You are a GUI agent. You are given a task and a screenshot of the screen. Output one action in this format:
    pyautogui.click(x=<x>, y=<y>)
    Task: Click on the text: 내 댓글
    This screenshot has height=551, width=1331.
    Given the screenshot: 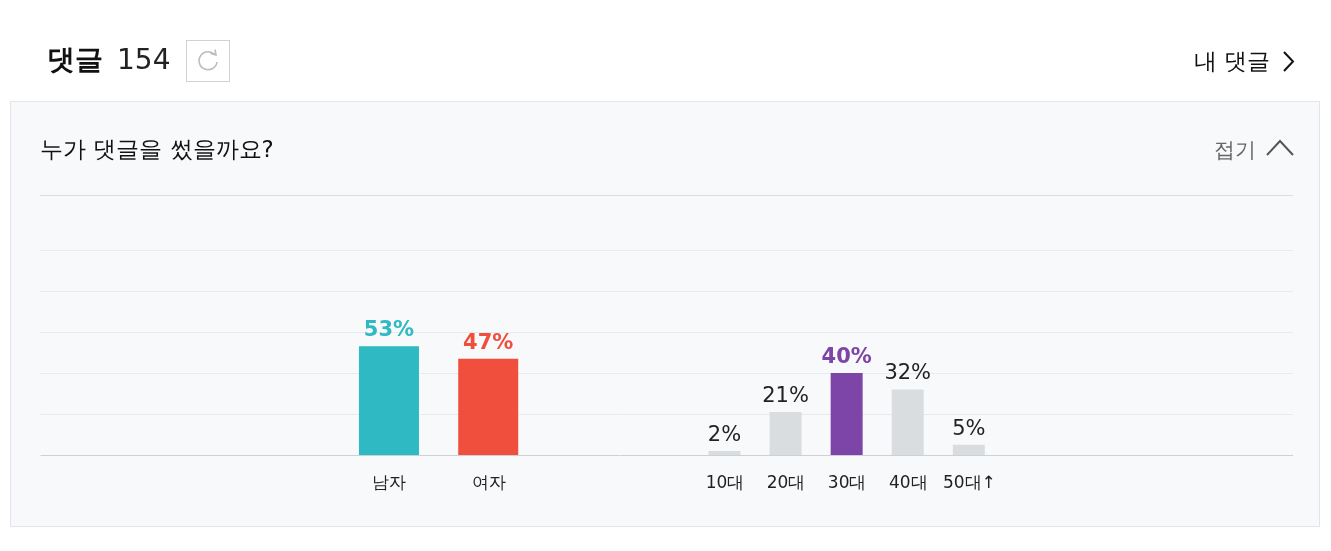 What is the action you would take?
    pyautogui.click(x=1231, y=61)
    